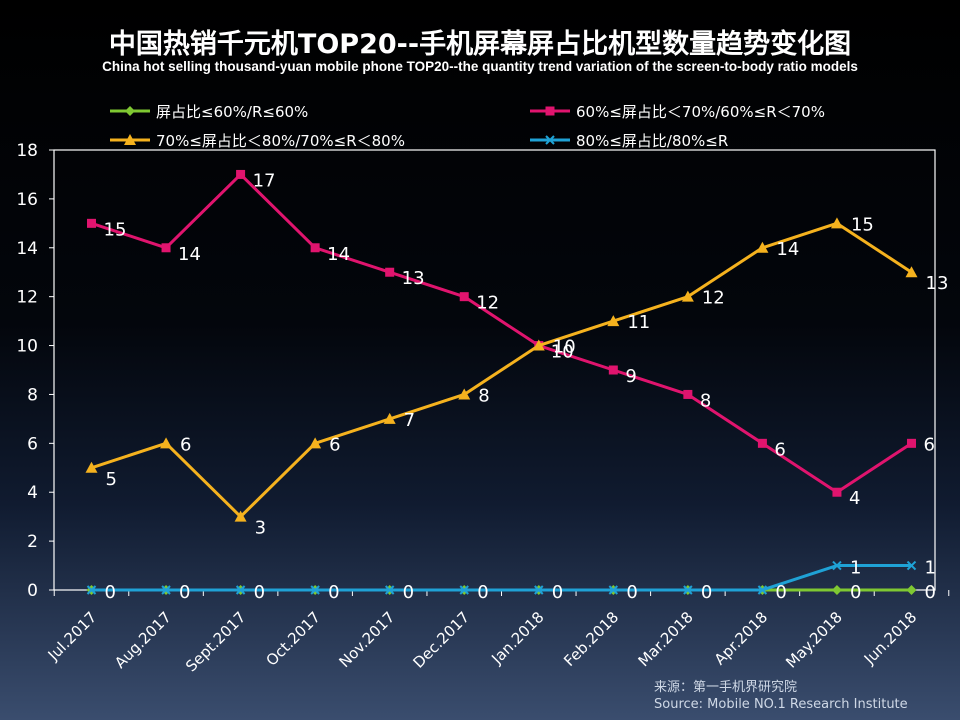  What do you see at coordinates (787, 249) in the screenshot?
I see `data-label: 14` at bounding box center [787, 249].